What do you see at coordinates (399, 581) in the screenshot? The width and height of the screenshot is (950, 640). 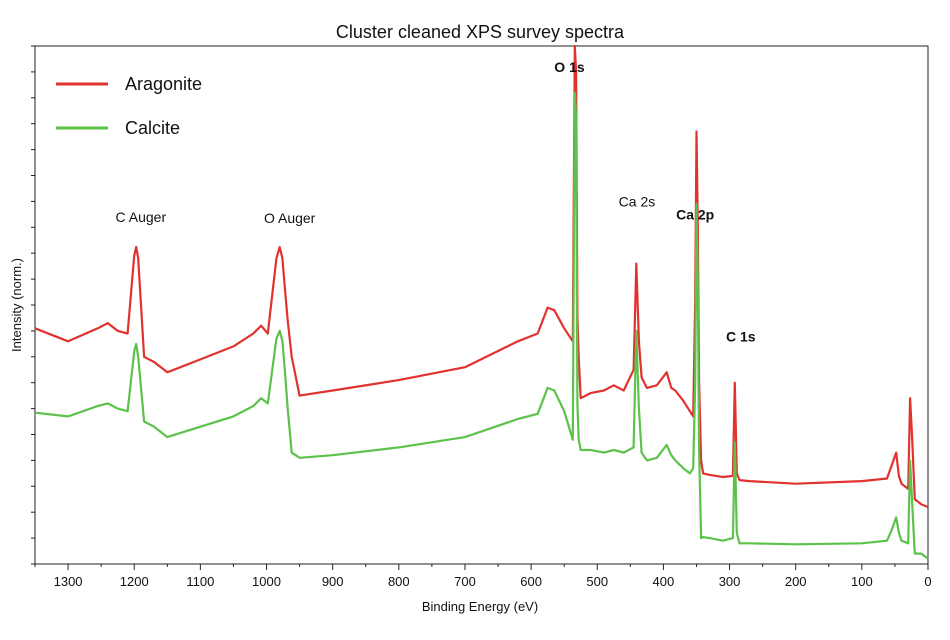 I see `x-tick-label-800: 800` at bounding box center [399, 581].